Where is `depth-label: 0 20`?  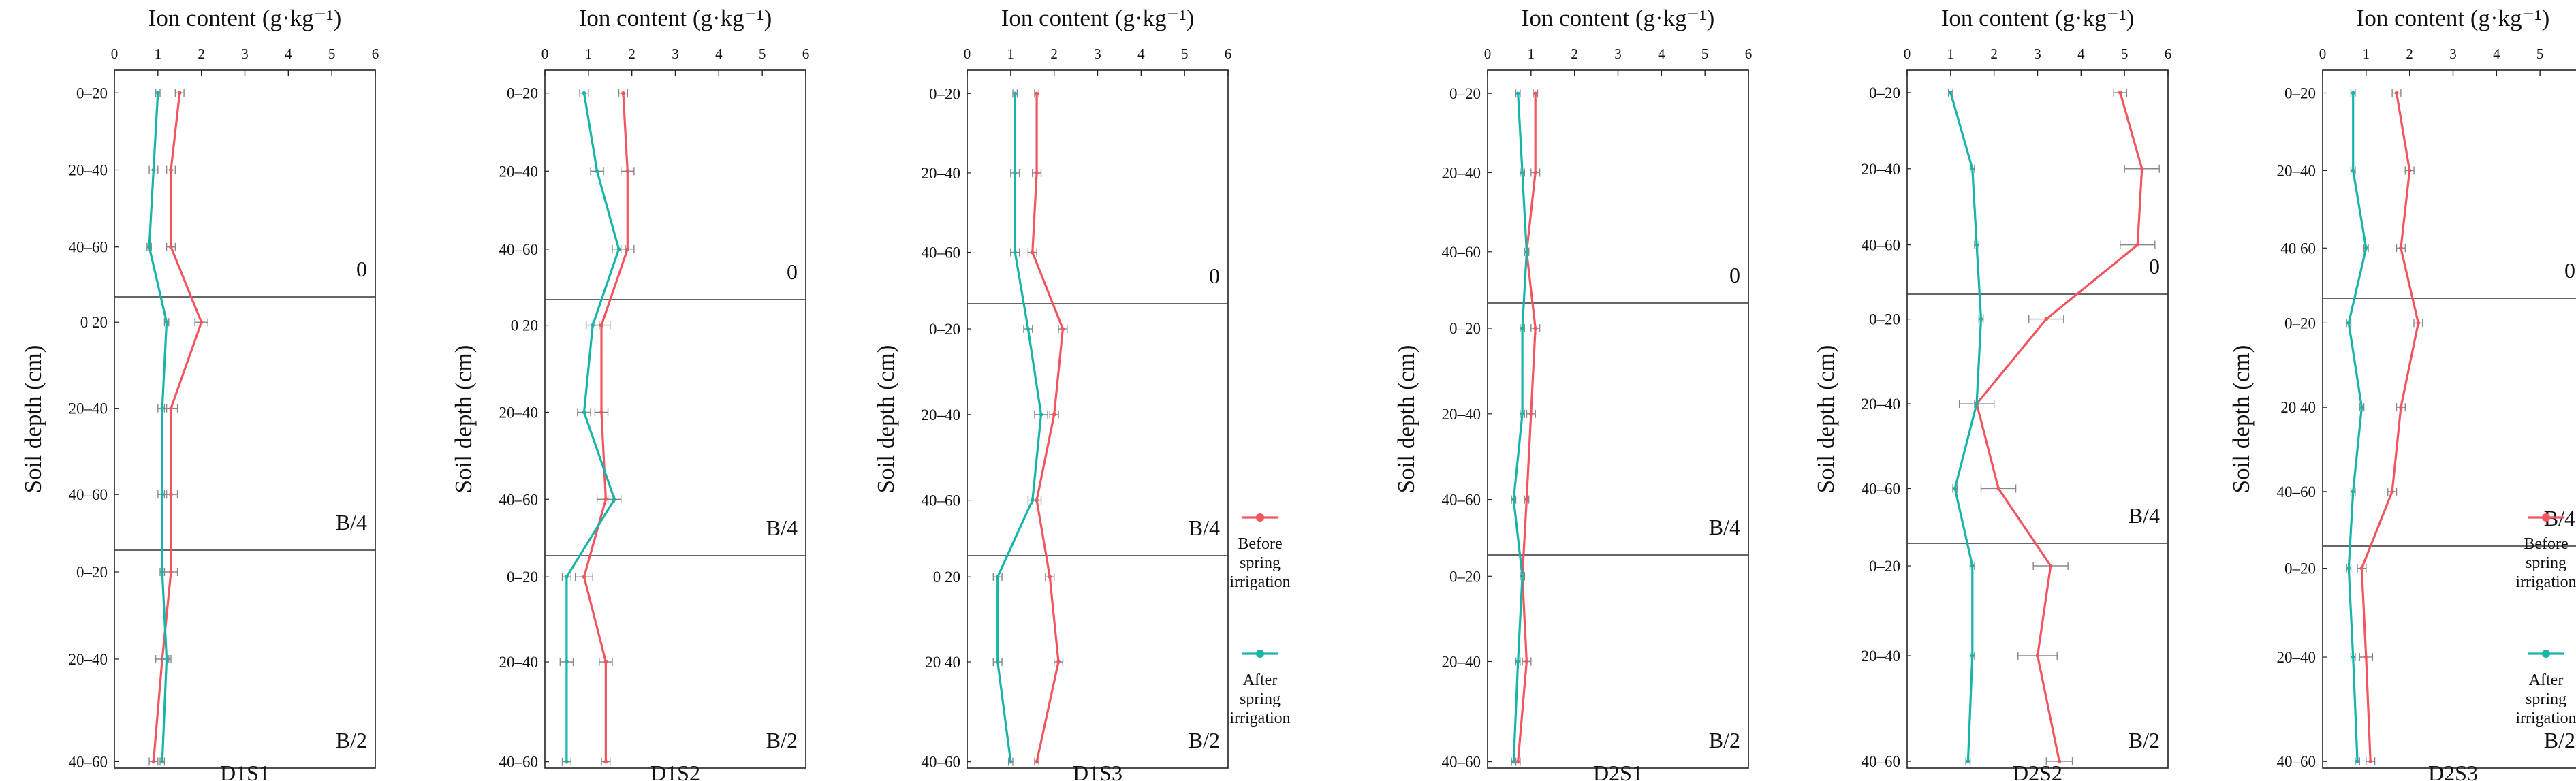 depth-label: 0 20 is located at coordinates (946, 577).